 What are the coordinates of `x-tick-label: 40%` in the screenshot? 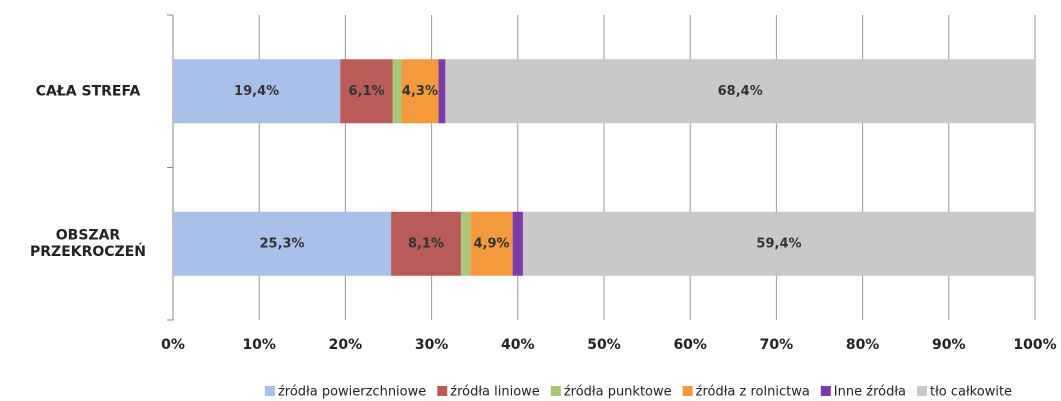 It's located at (518, 345).